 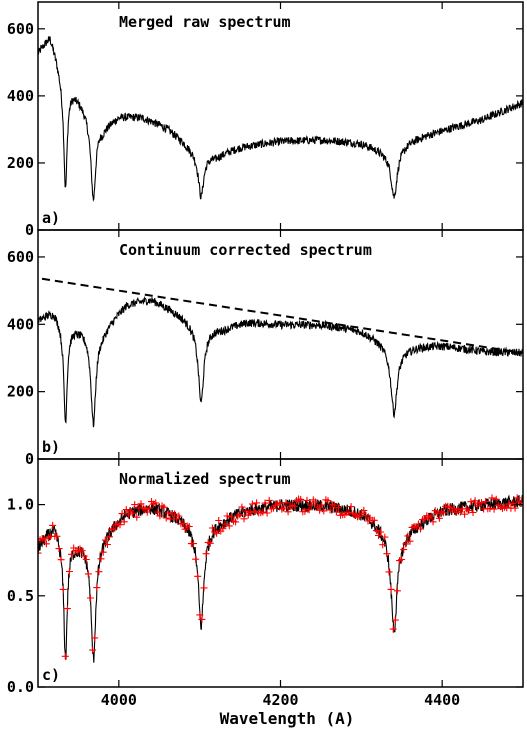 What do you see at coordinates (205, 22) in the screenshot?
I see `panel-title-a: Merged raw spectrum` at bounding box center [205, 22].